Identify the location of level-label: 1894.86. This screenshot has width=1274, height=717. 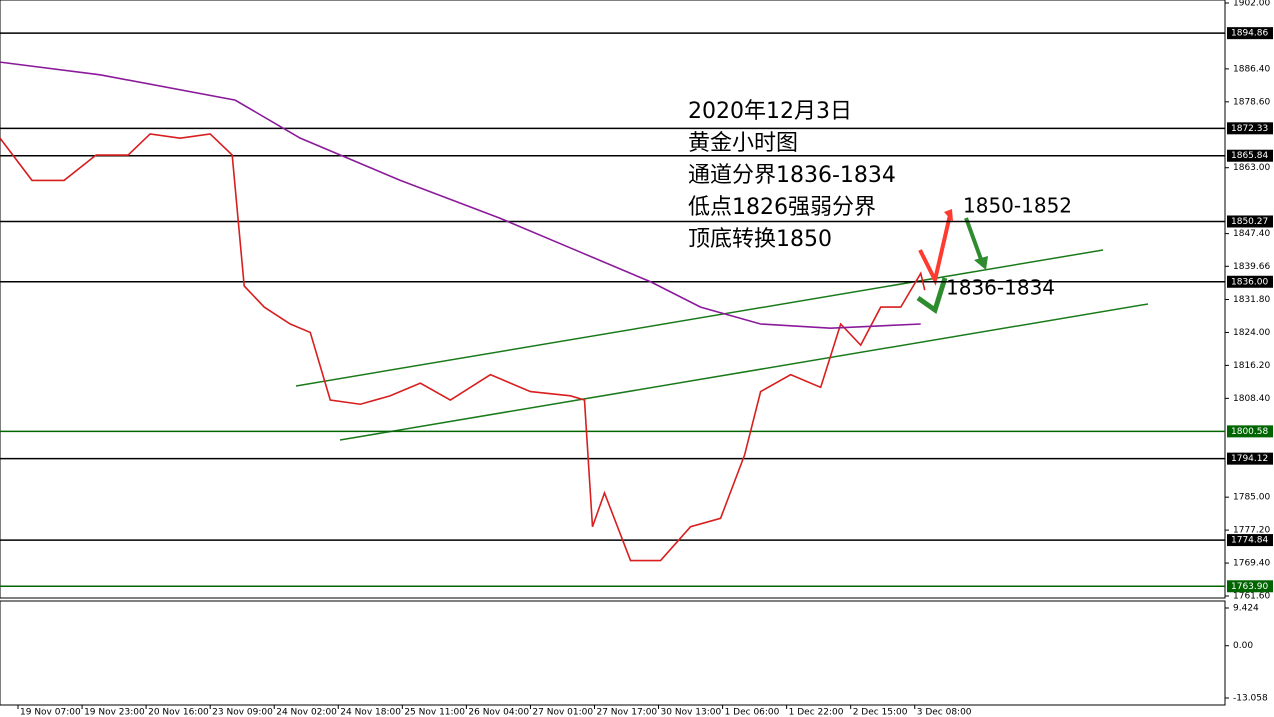
(1249, 34).